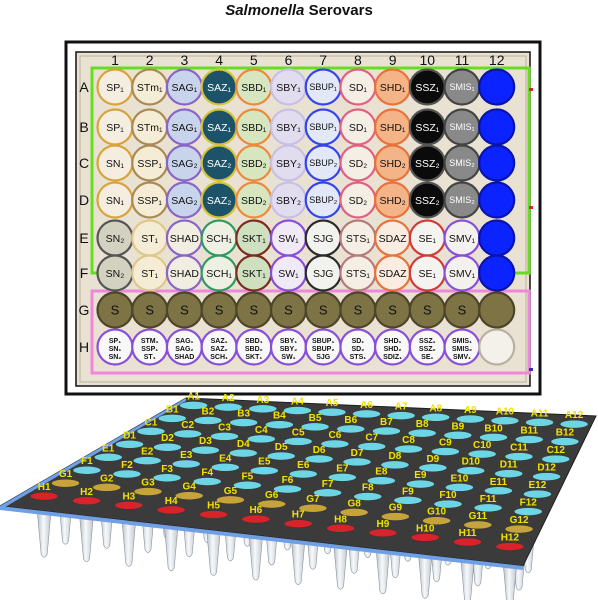 The height and width of the screenshot is (600, 598). What do you see at coordinates (386, 422) in the screenshot?
I see `tube-label: B7` at bounding box center [386, 422].